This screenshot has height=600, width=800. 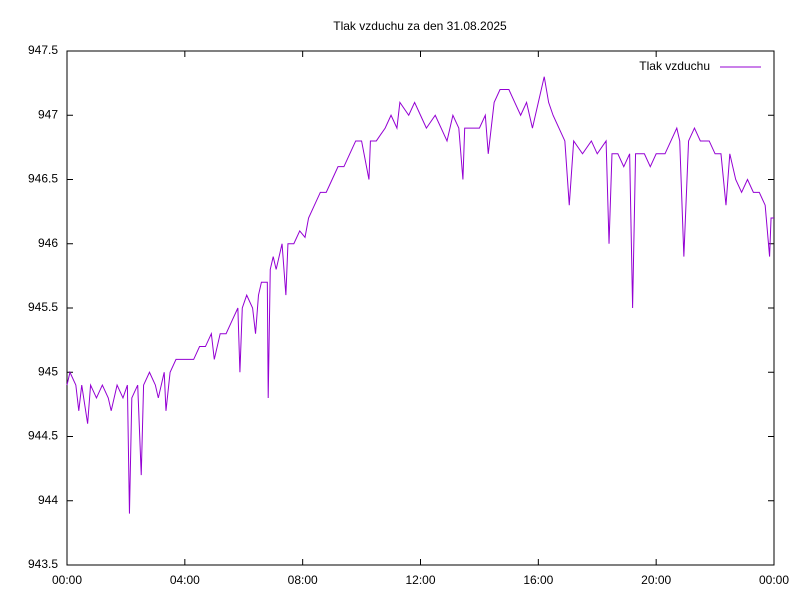 What do you see at coordinates (48, 500) in the screenshot?
I see `y-tick-label: 944` at bounding box center [48, 500].